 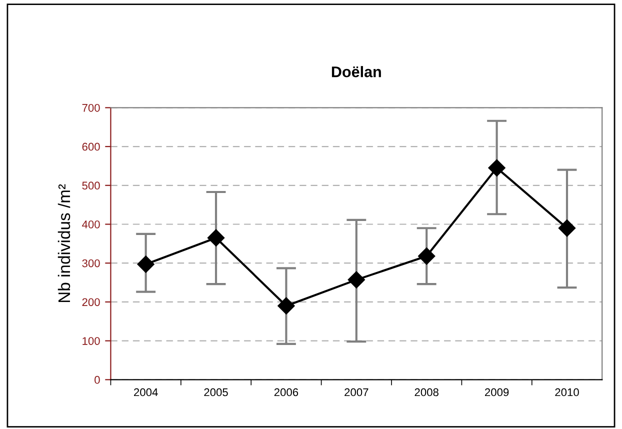 What do you see at coordinates (91, 224) in the screenshot?
I see `y-tick-label: 400` at bounding box center [91, 224].